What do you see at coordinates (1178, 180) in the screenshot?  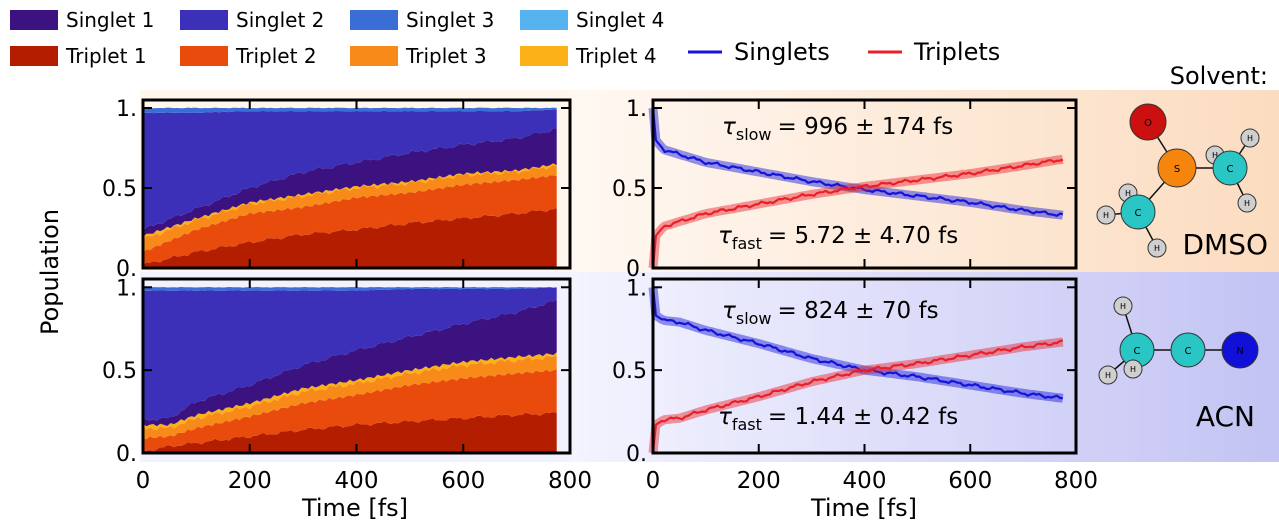 I see `dmso-molecule: O S H C H H H C H H` at bounding box center [1178, 180].